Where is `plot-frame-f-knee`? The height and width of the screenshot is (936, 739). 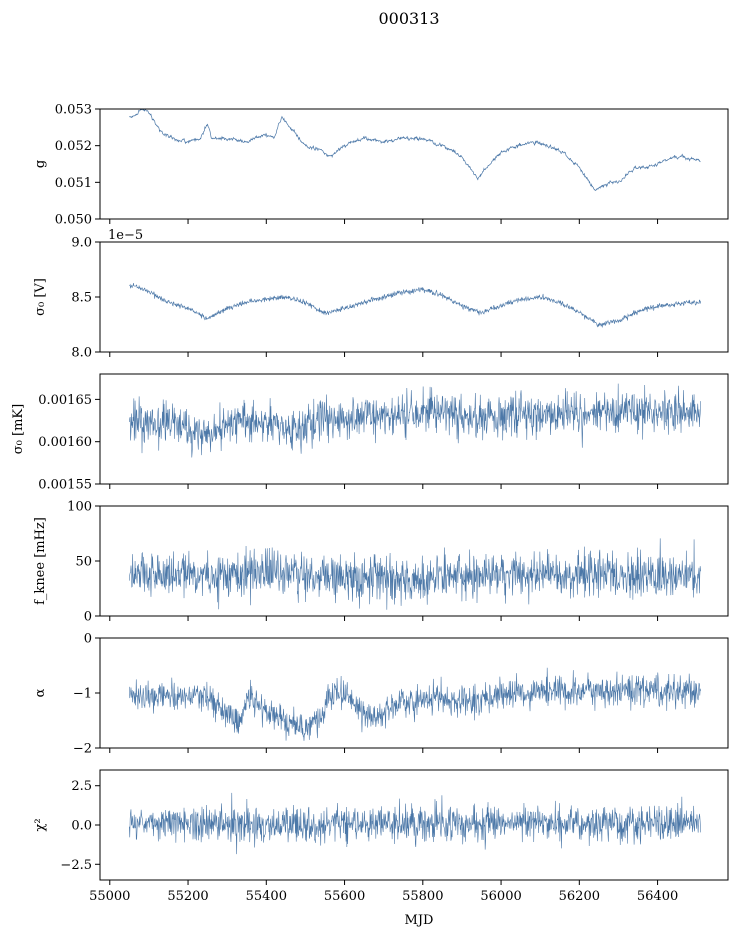 plot-frame-f-knee is located at coordinates (414, 561).